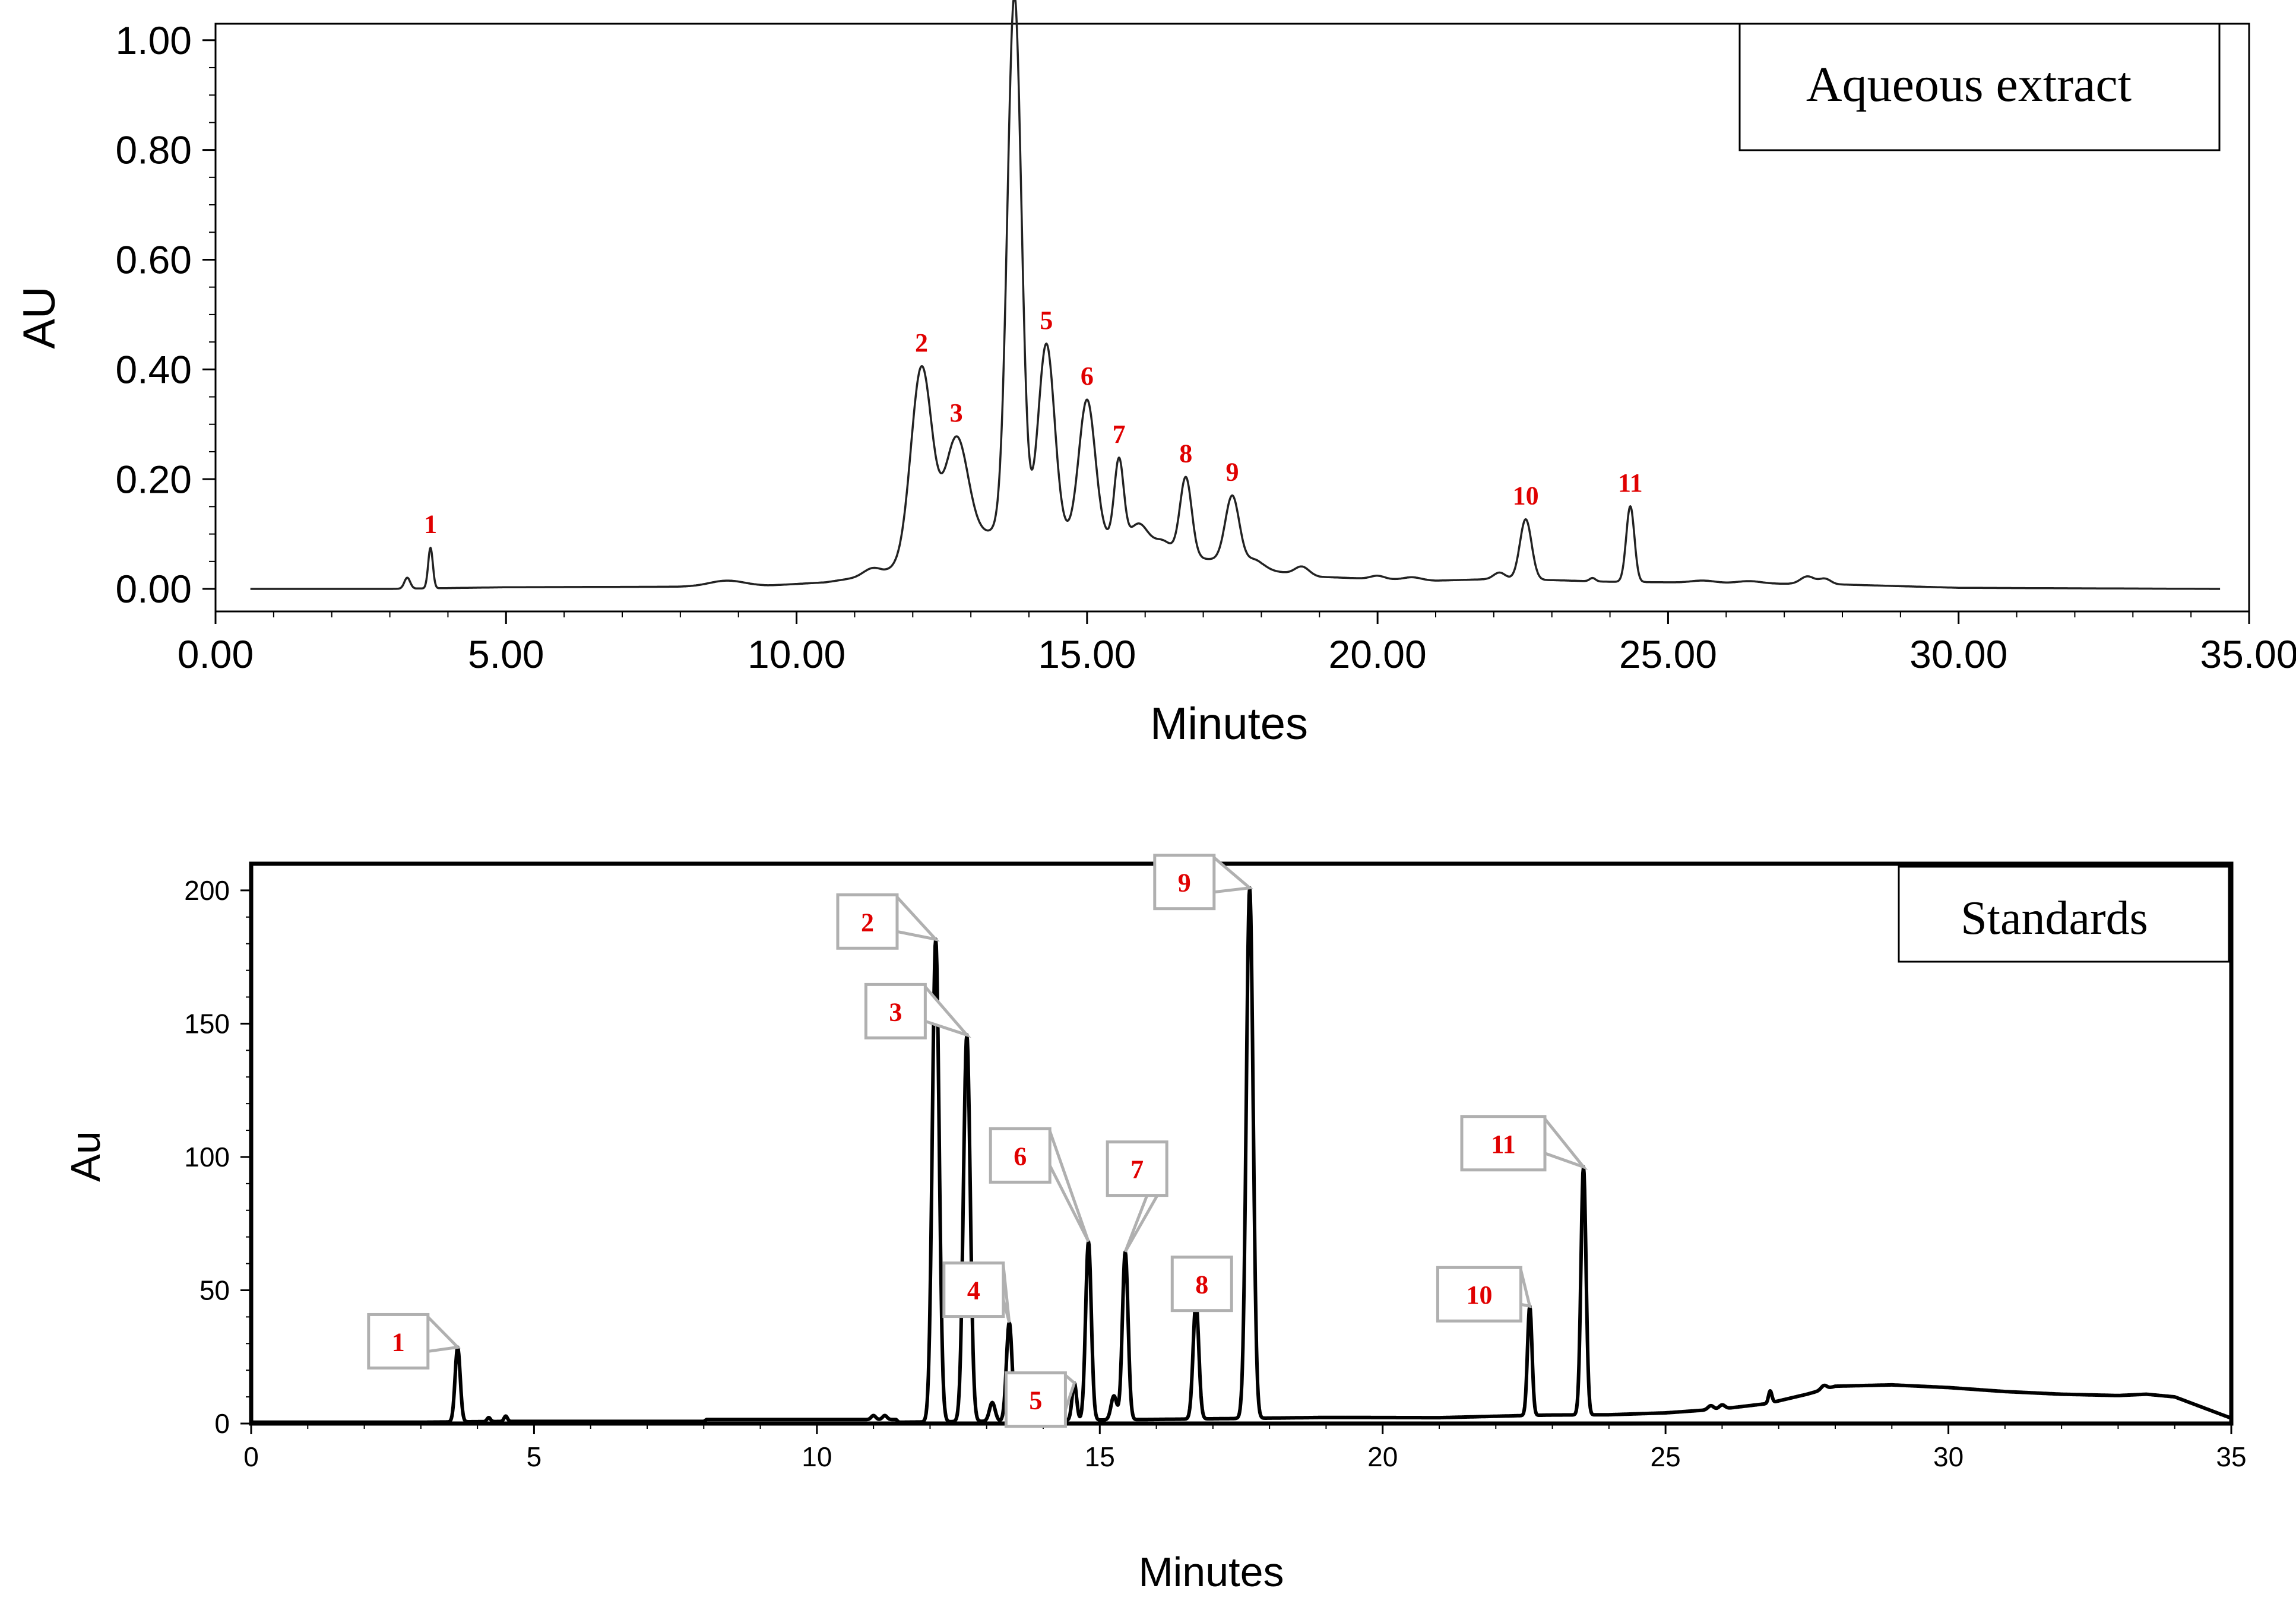  What do you see at coordinates (1087, 654) in the screenshot?
I see `x-tick-label: 15.00` at bounding box center [1087, 654].